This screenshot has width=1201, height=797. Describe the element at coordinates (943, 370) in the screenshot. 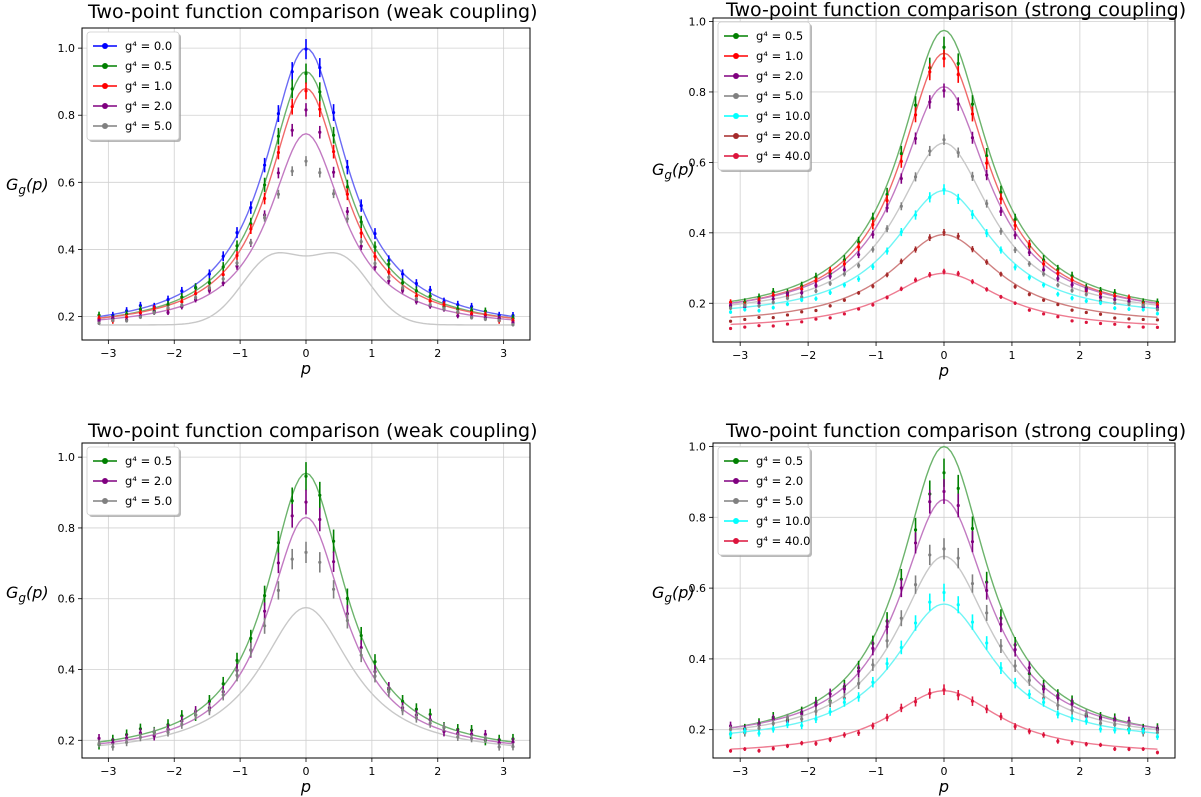

I see `x-axis-label: p` at that location.